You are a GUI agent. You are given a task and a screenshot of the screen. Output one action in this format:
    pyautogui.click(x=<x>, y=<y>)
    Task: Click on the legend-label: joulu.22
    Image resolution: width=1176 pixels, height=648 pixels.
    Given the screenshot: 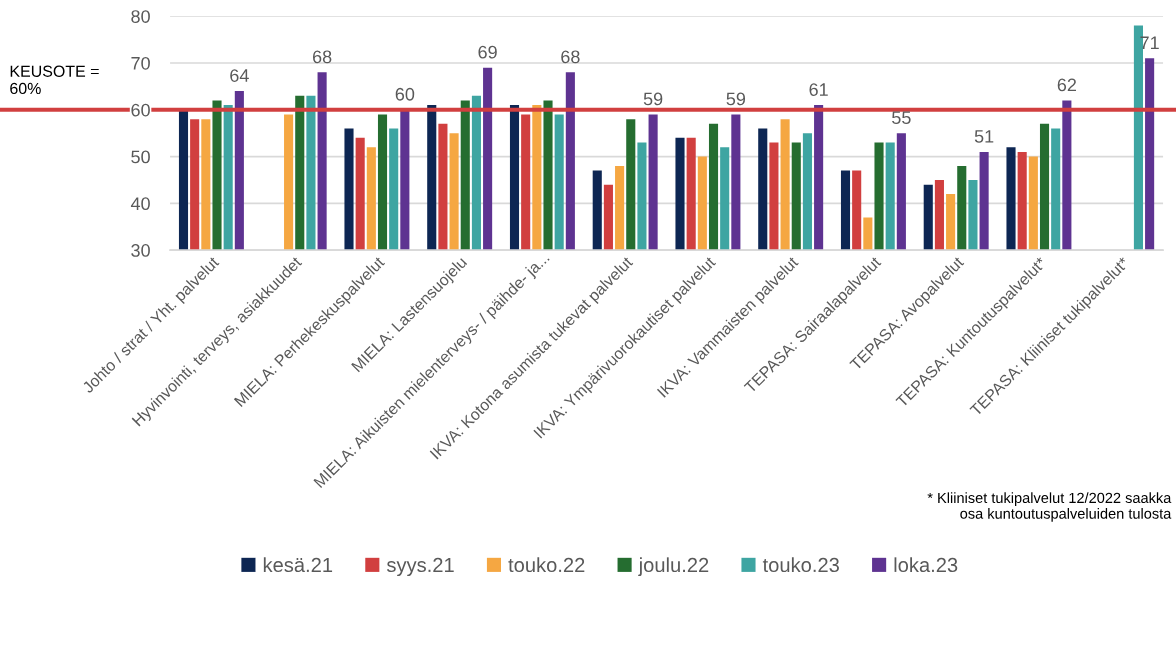 What is the action you would take?
    pyautogui.click(x=673, y=567)
    